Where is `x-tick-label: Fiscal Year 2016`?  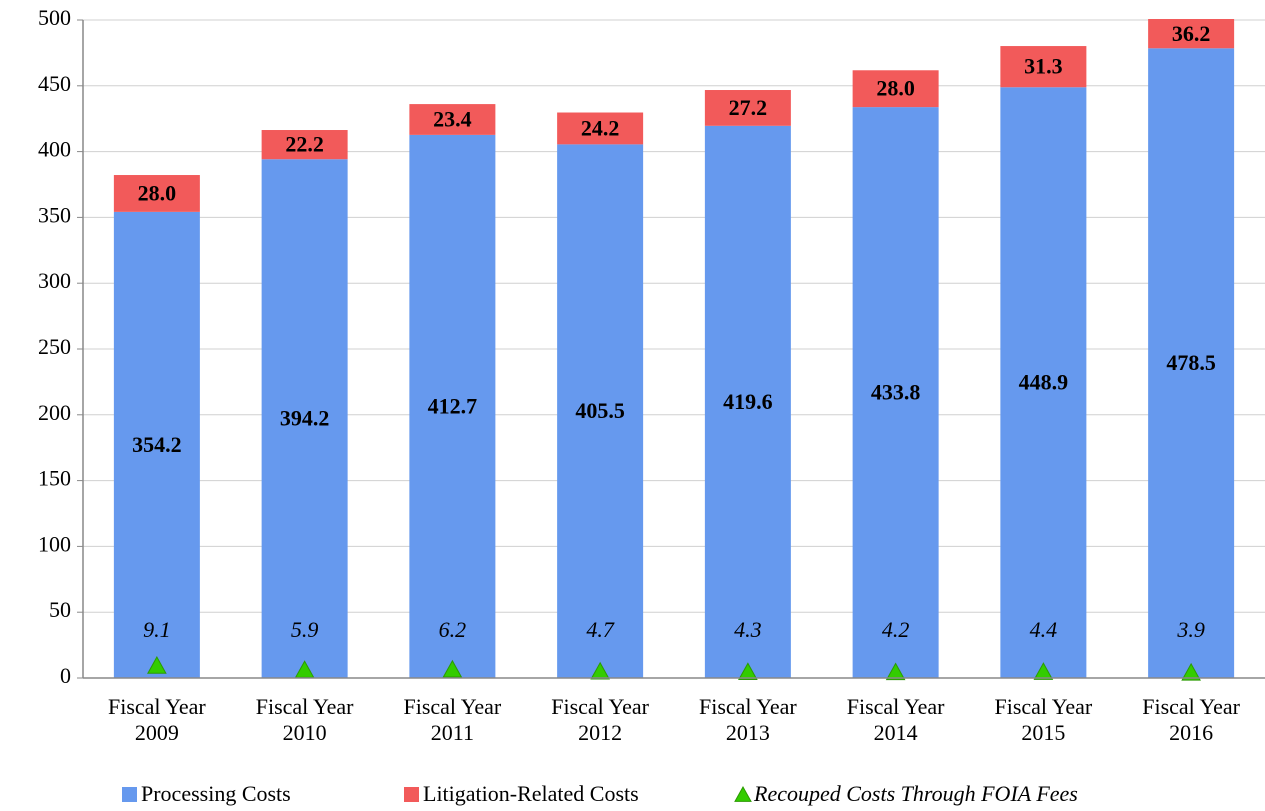 x-tick-label: Fiscal Year 2016 is located at coordinates (1191, 719).